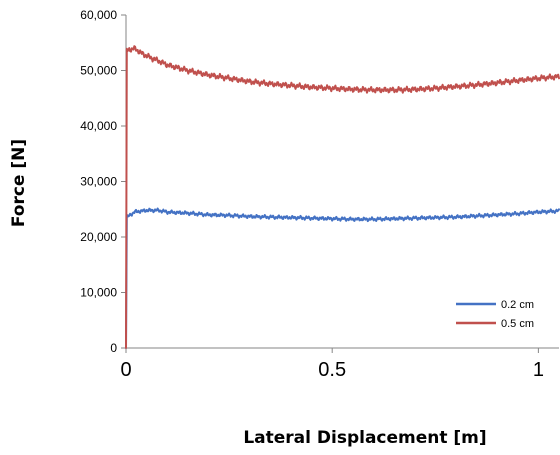 The width and height of the screenshot is (560, 455). Describe the element at coordinates (495, 314) in the screenshot. I see `legend: 0.2 cm 0.5 cm` at that location.